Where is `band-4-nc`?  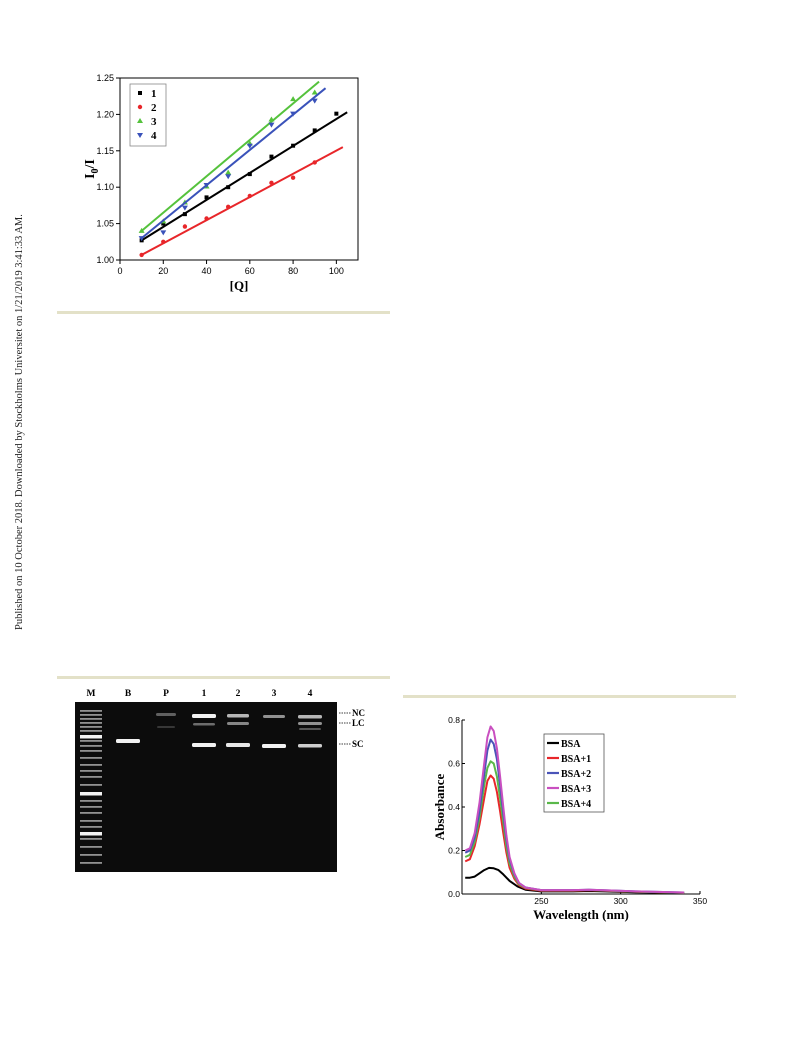
band-4-nc is located at coordinates (310, 717).